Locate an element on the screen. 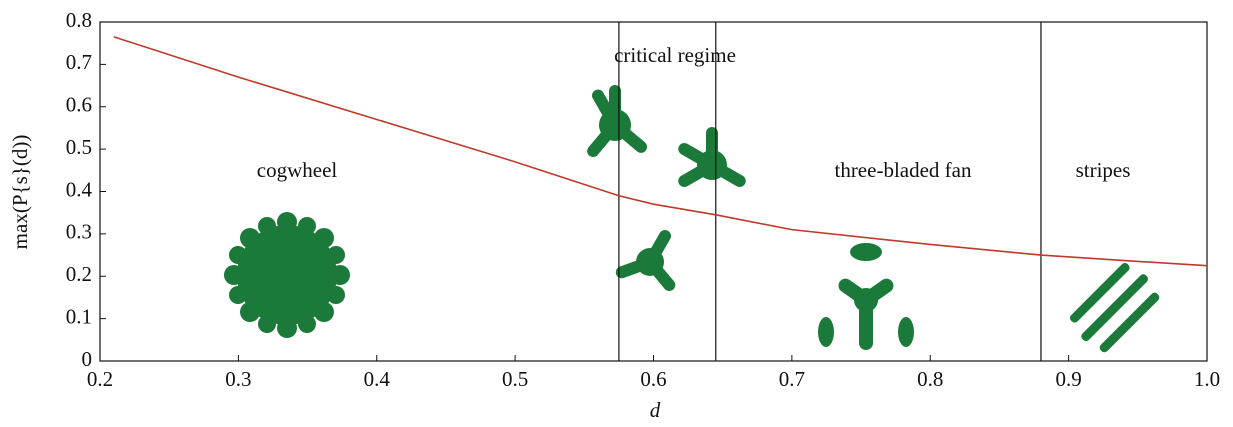 This screenshot has height=427, width=1233. cogwheel-shape is located at coordinates (287, 275).